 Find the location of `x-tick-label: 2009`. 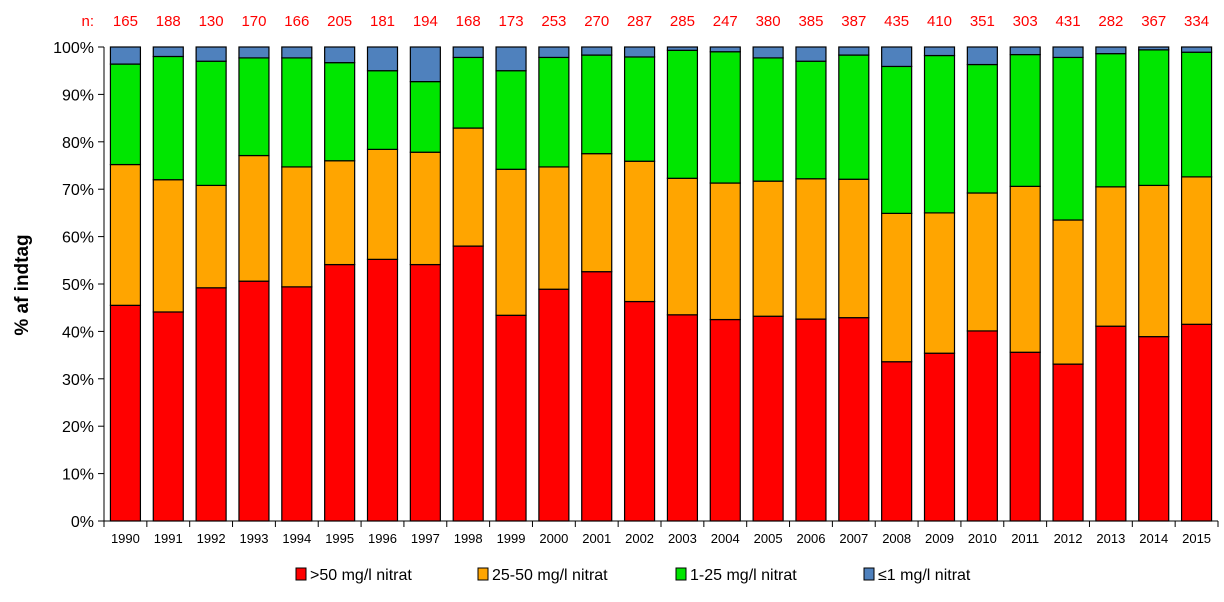

x-tick-label: 2009 is located at coordinates (939, 538).